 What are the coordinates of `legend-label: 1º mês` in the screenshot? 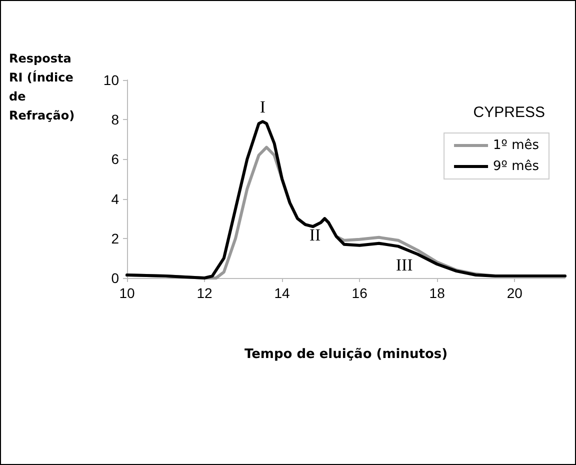 It's located at (516, 145).